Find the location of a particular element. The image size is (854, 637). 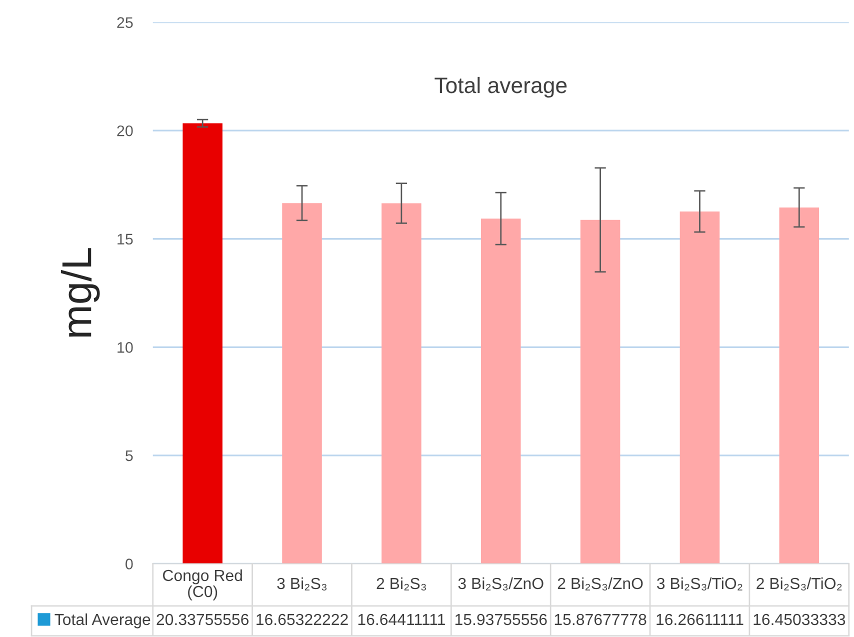

y-tick-label: 5 is located at coordinates (129, 456).